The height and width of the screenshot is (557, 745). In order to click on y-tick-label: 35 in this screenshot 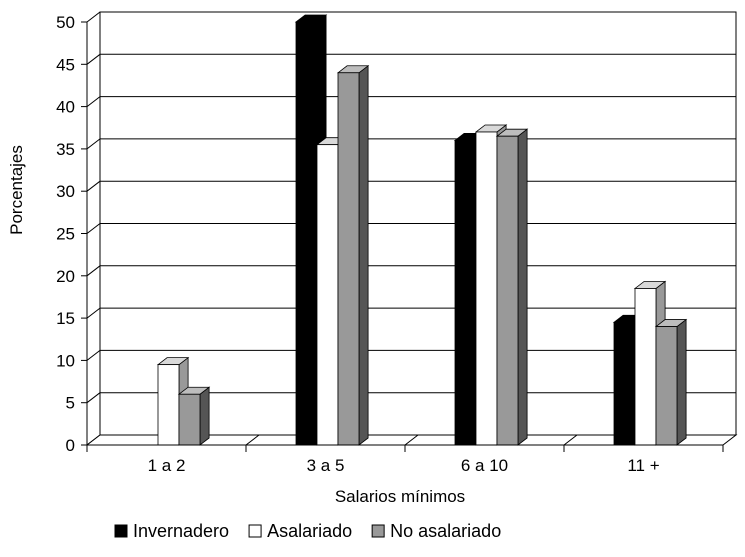, I will do `click(65, 149)`.